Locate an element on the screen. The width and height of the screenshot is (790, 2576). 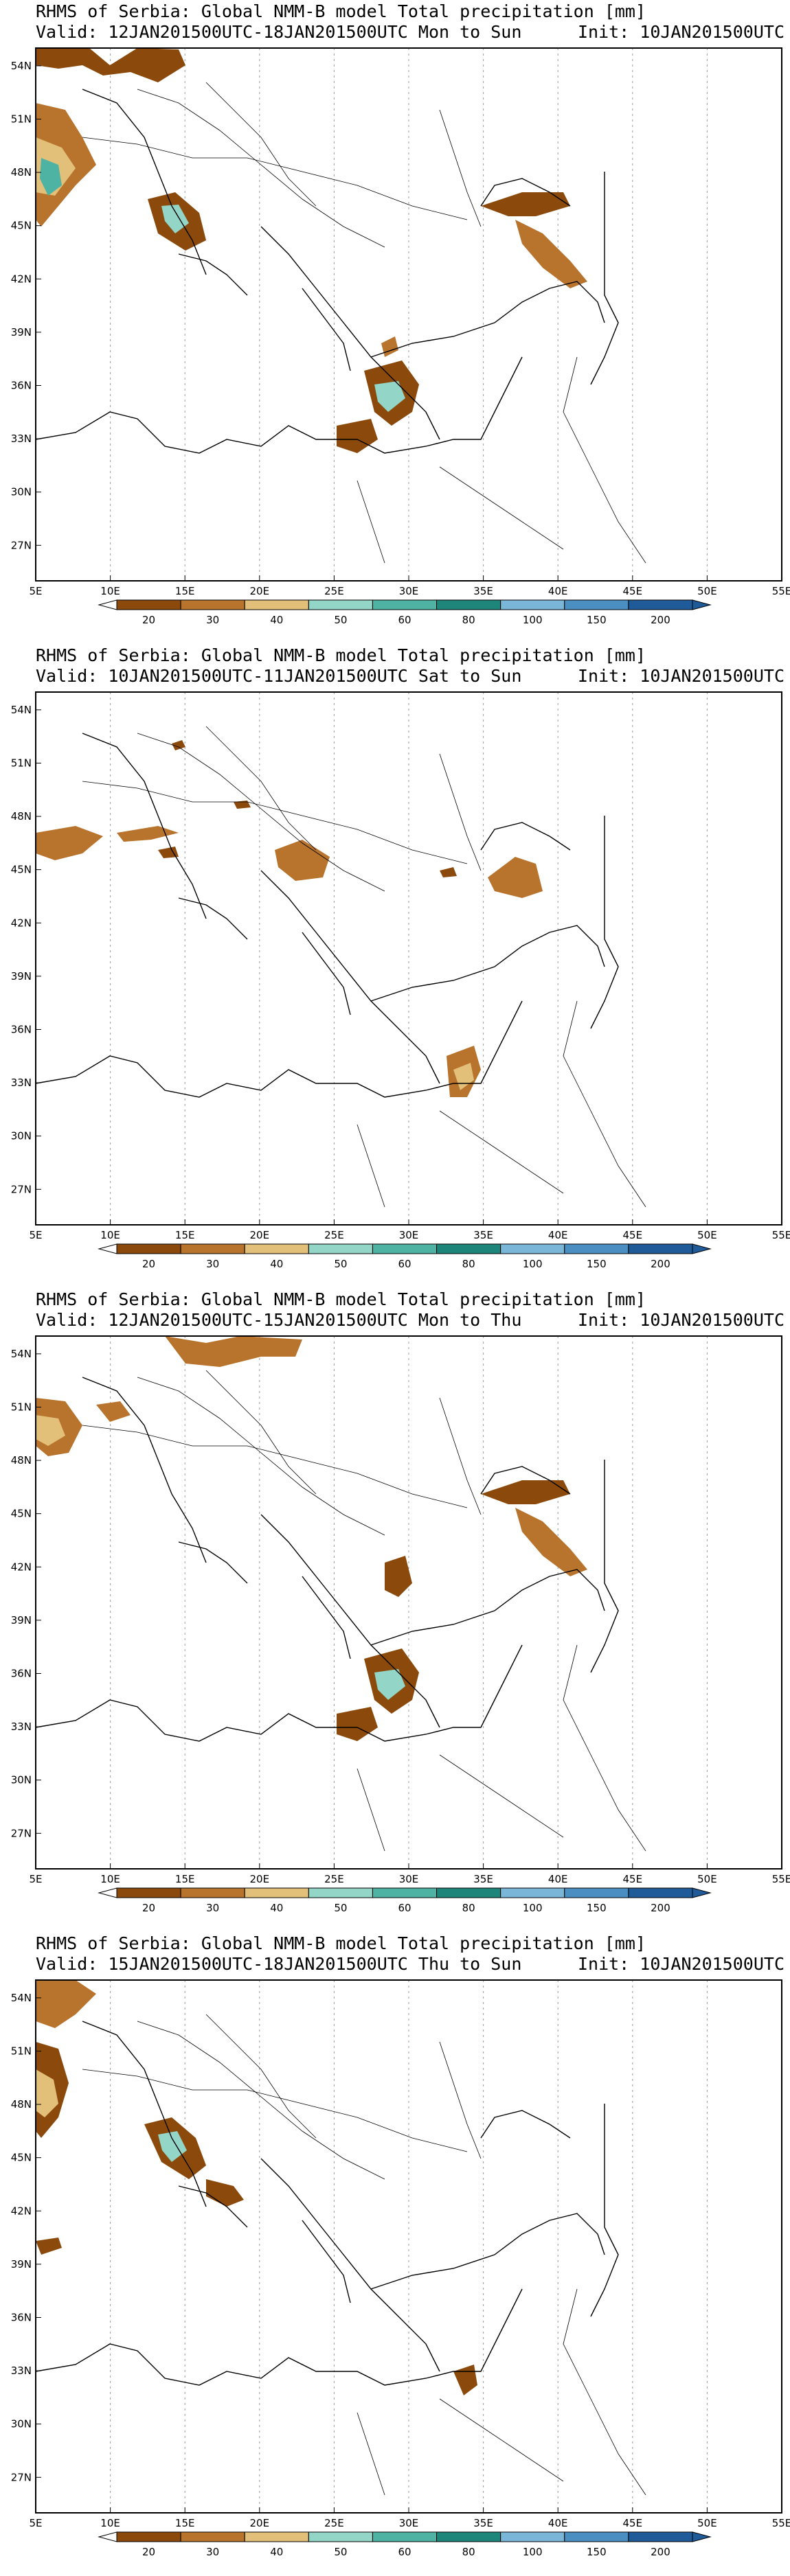
longitude-tick-label: 15E is located at coordinates (185, 1879).